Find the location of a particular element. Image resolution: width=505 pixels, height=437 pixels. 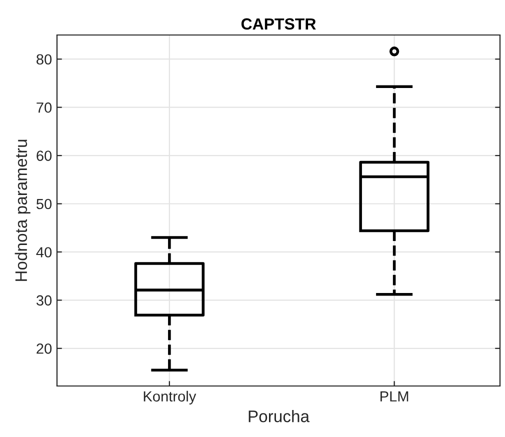

y-tick-label: 20 is located at coordinates (44, 348).